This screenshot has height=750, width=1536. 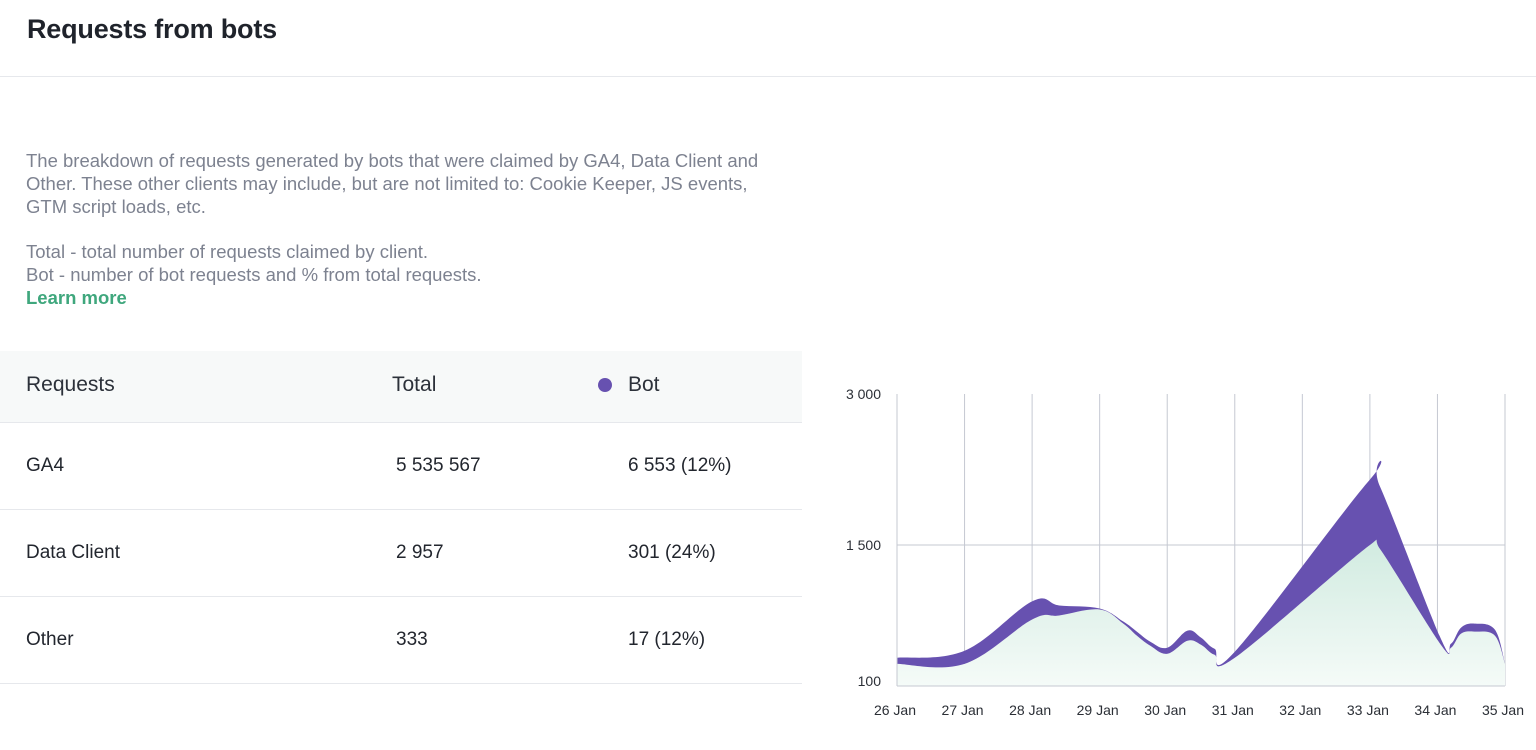 What do you see at coordinates (672, 552) in the screenshot?
I see `row-bot: 301 (24%)` at bounding box center [672, 552].